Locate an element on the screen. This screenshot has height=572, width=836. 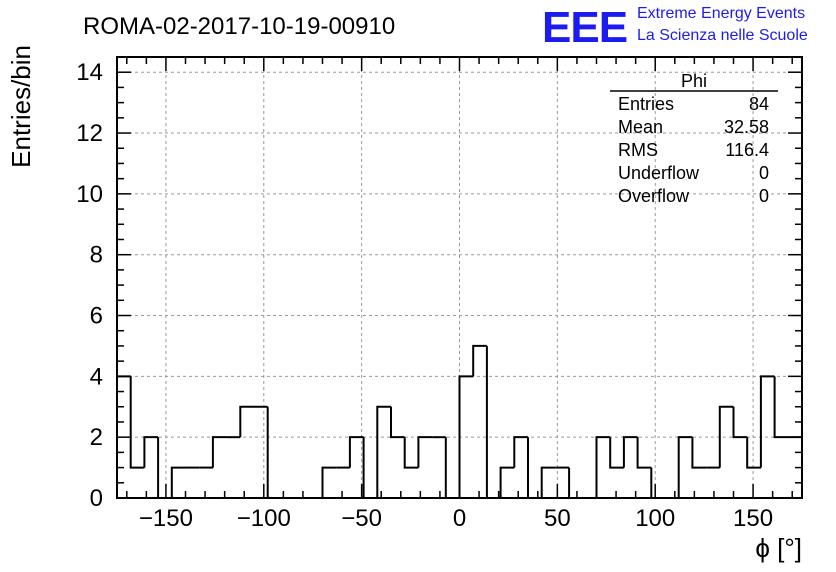
y-tick-label: 10 is located at coordinates (89, 194).